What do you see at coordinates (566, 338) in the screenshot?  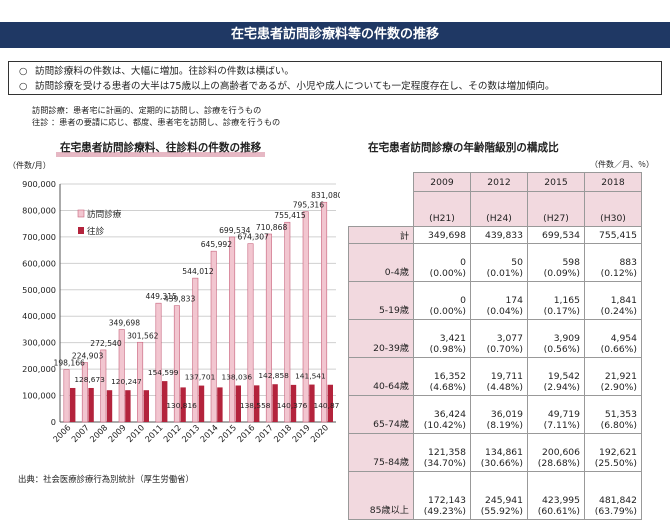 I see `age-count: 3,909` at bounding box center [566, 338].